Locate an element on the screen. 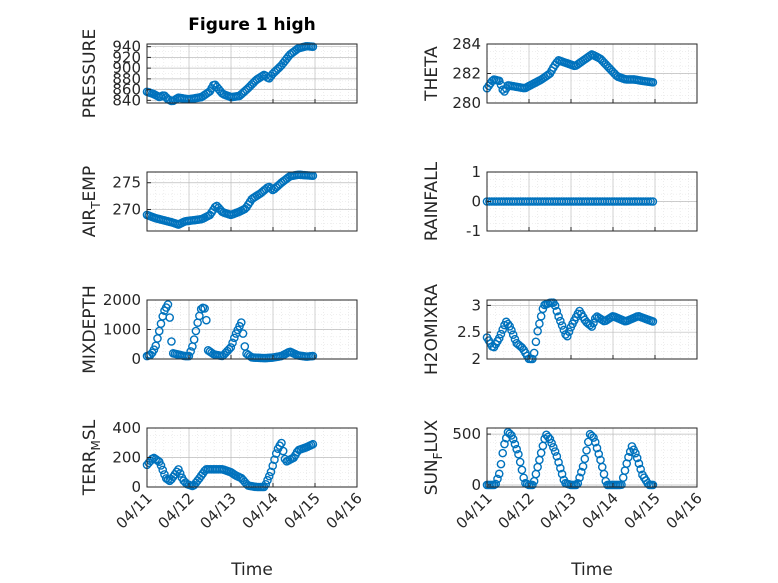 This screenshot has width=778, height=583. y-tick-label: 880 is located at coordinates (126, 79).